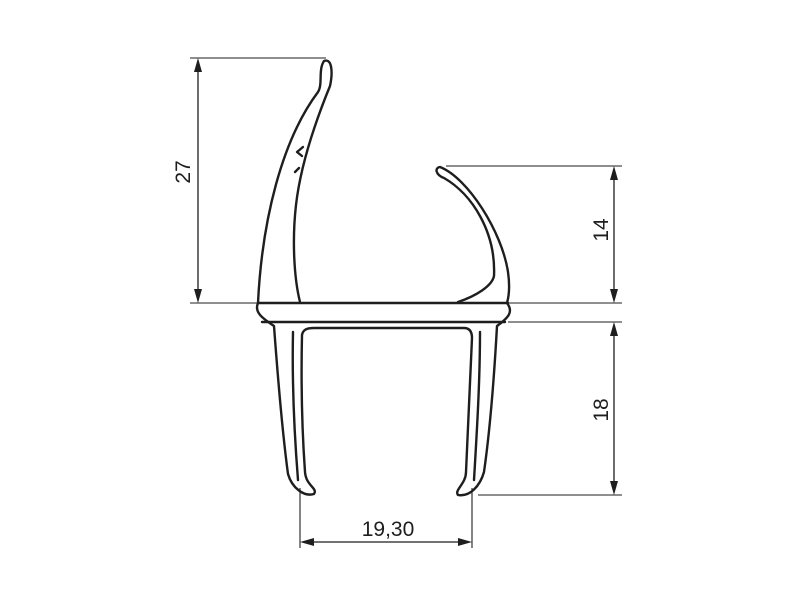 The height and width of the screenshot is (600, 800). Describe the element at coordinates (300, 151) in the screenshot. I see `fin-notch` at that location.